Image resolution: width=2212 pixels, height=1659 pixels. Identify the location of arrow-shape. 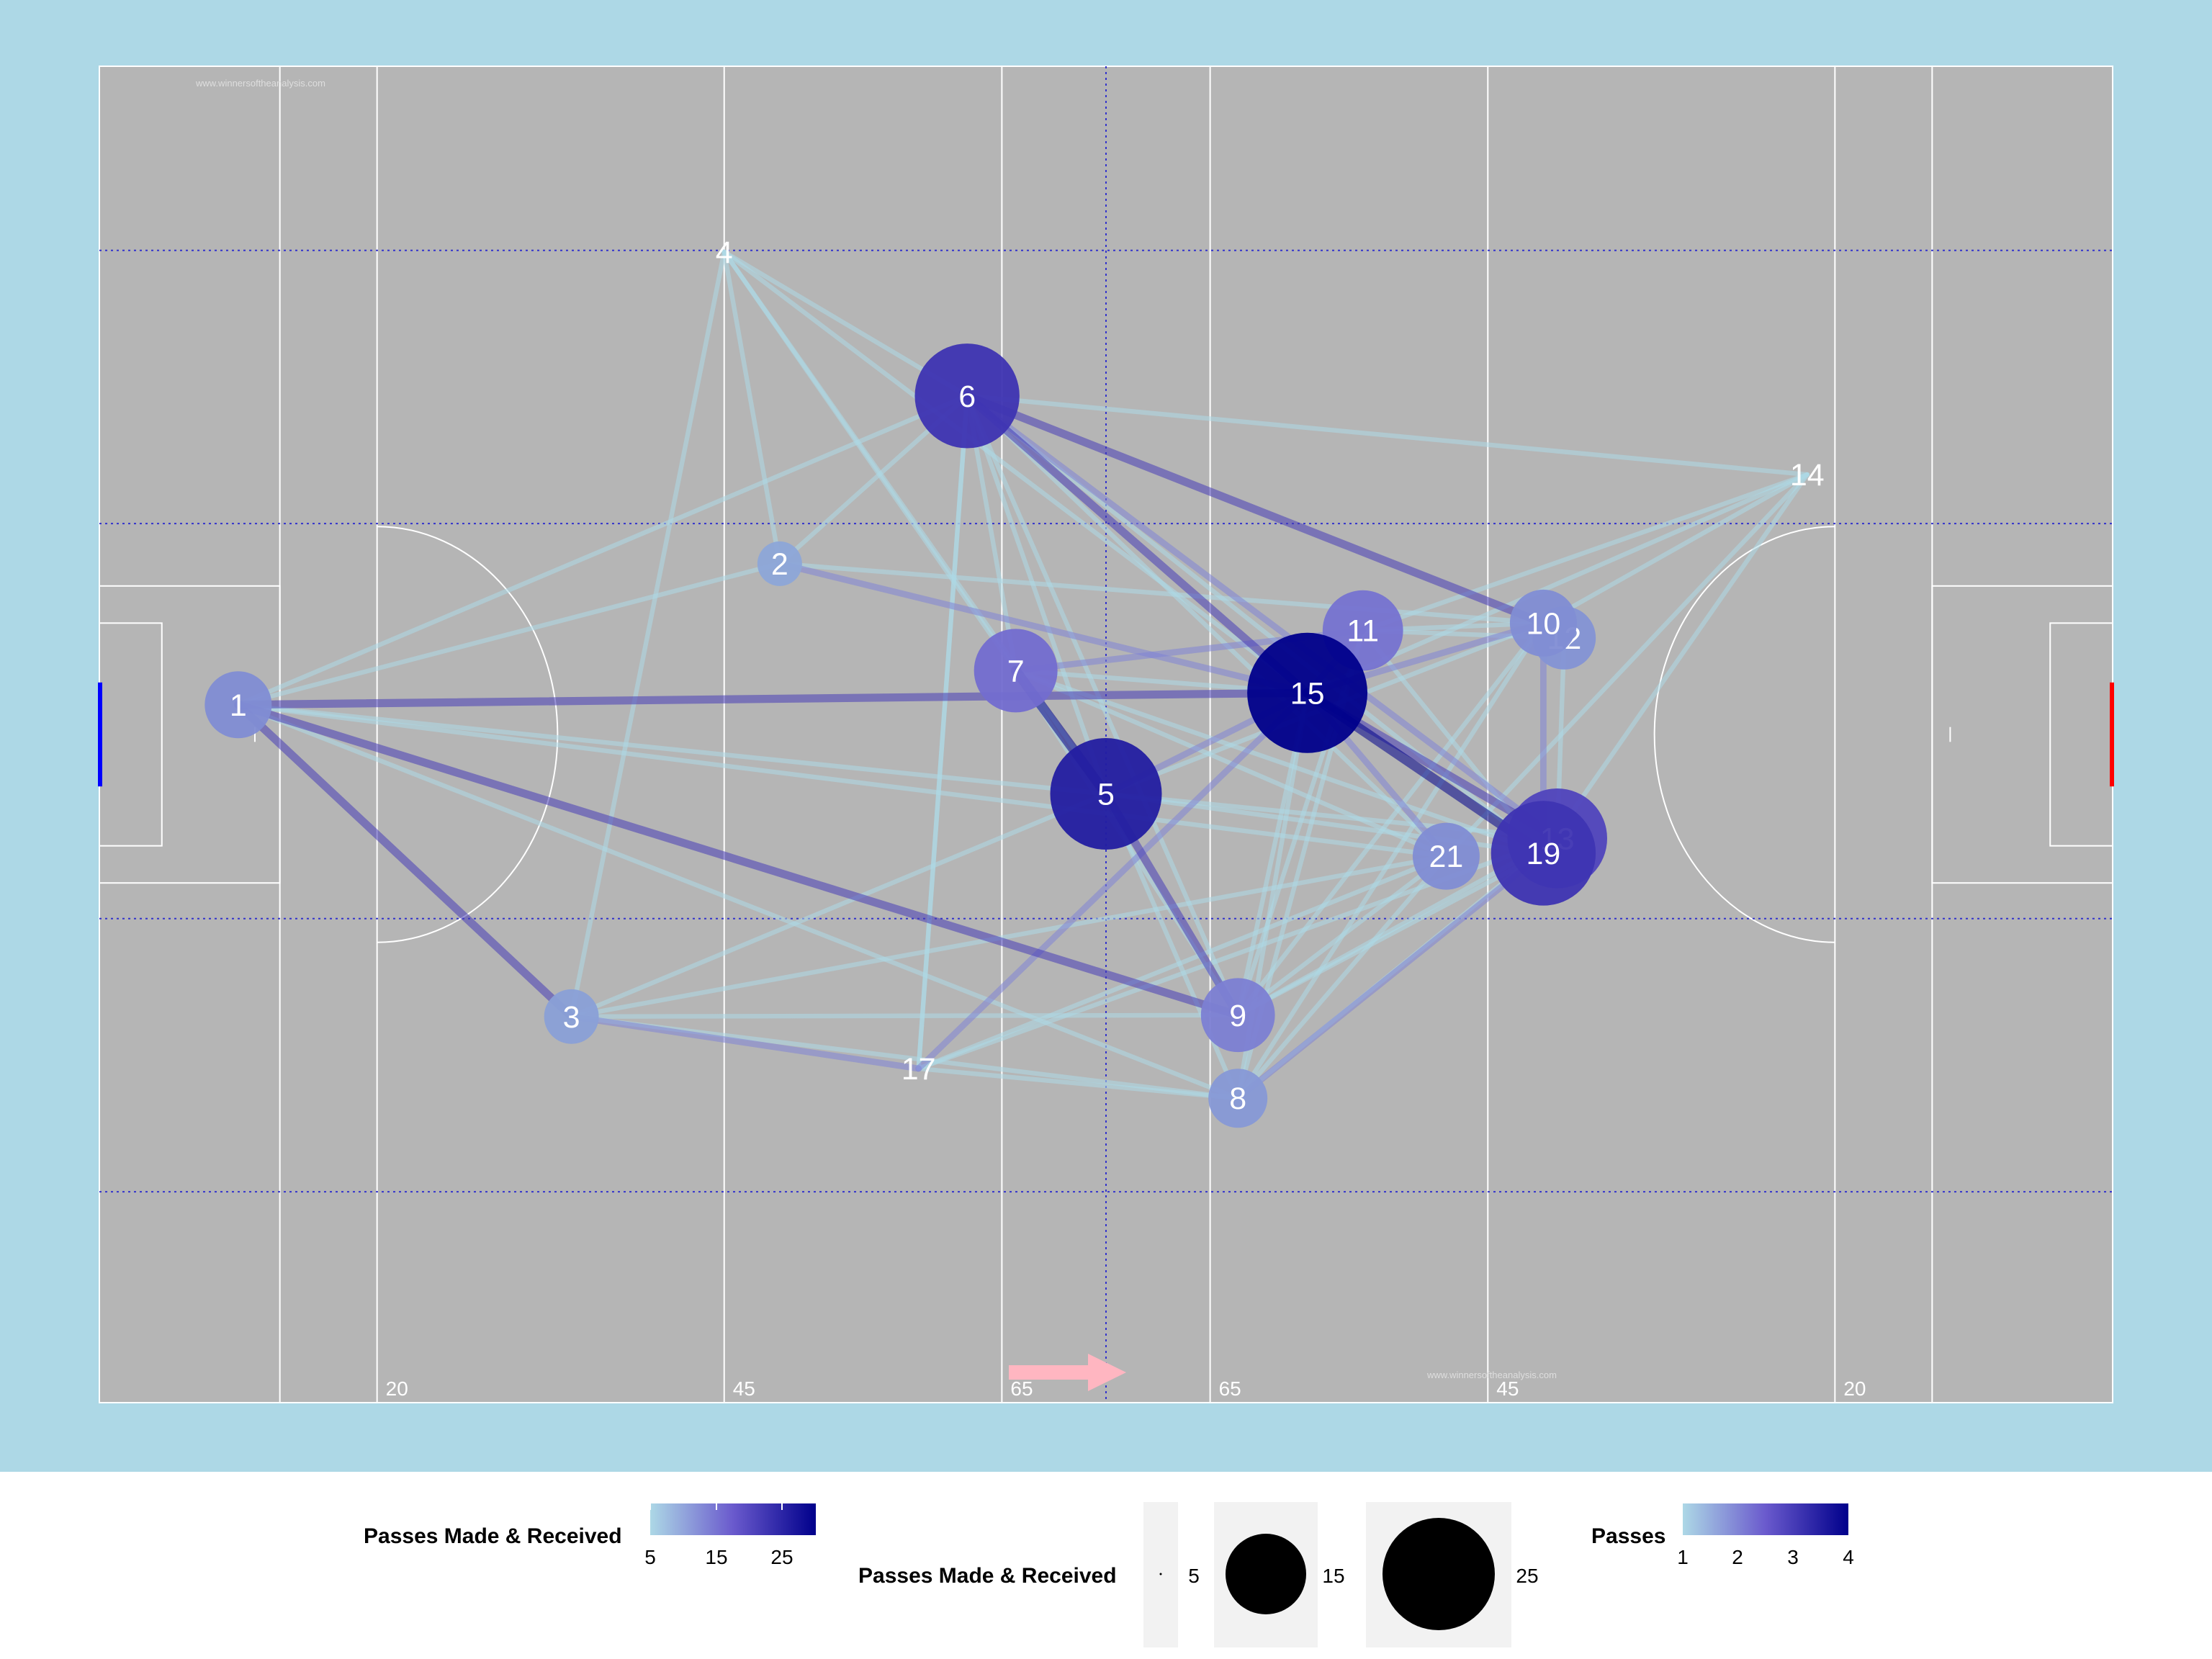
(1068, 1372).